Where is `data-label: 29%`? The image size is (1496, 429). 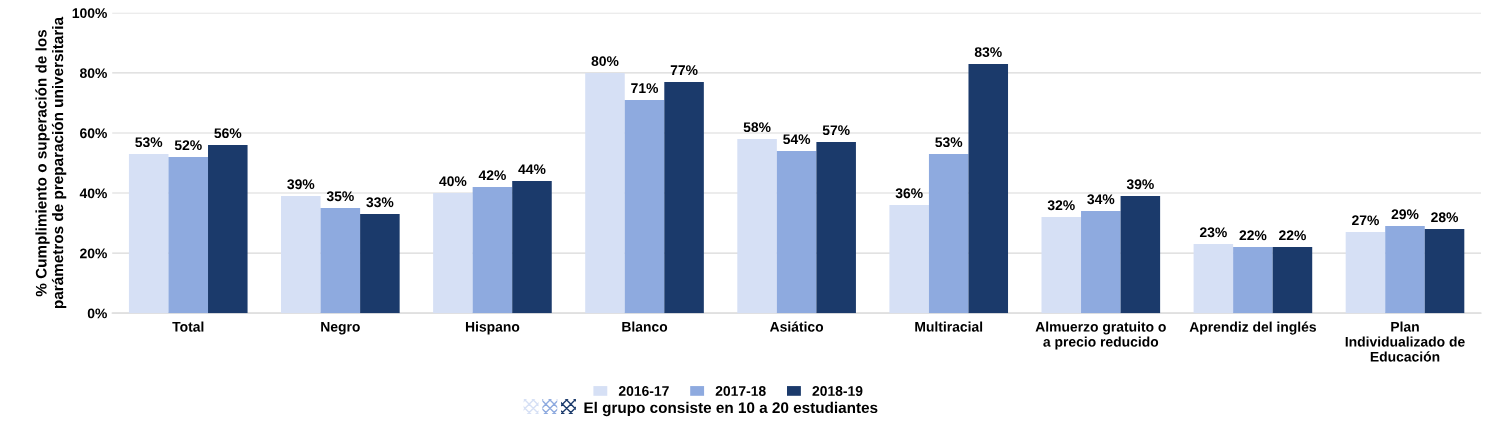
data-label: 29% is located at coordinates (1405, 214).